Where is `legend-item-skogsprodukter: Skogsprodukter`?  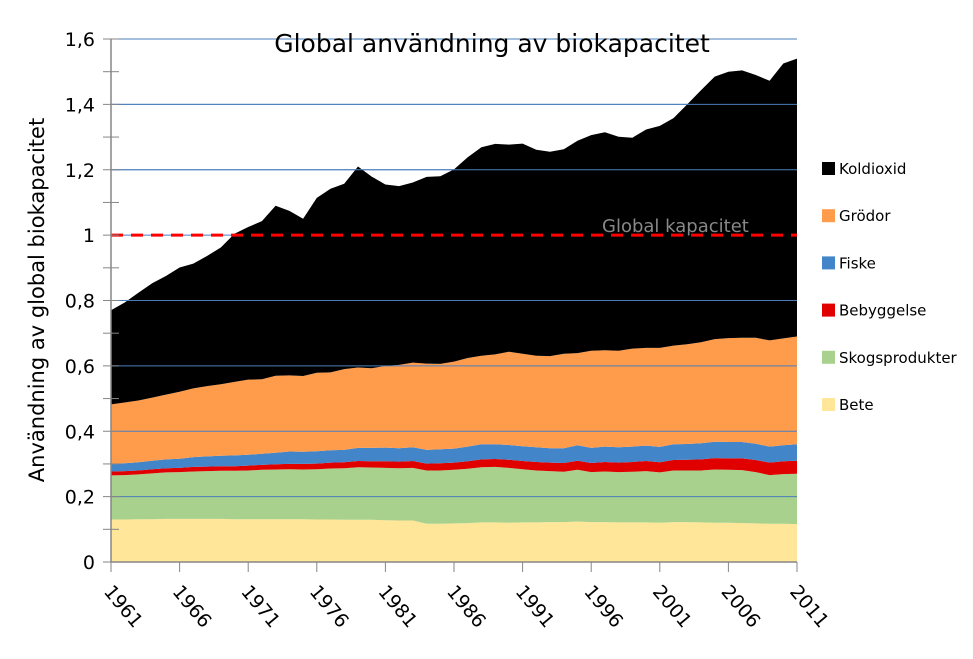
legend-item-skogsprodukter: Skogsprodukter is located at coordinates (890, 358).